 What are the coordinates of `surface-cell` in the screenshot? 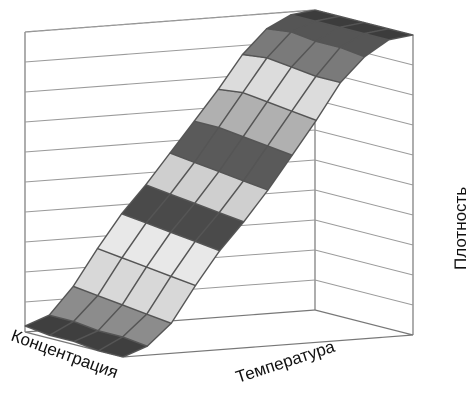 It's located at (388, 34).